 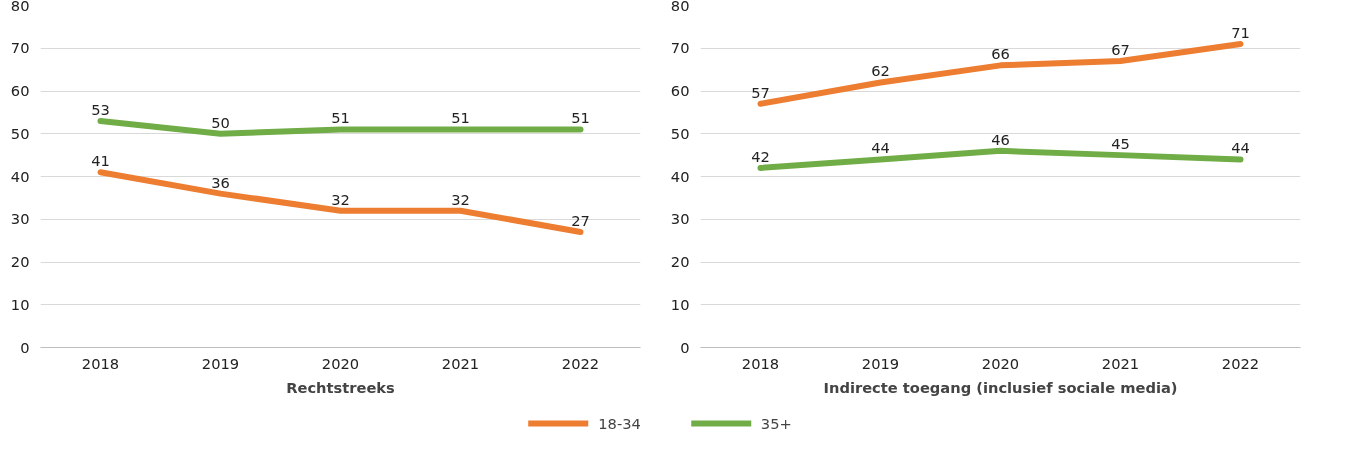 I want to click on data-label: 57, so click(x=760, y=92).